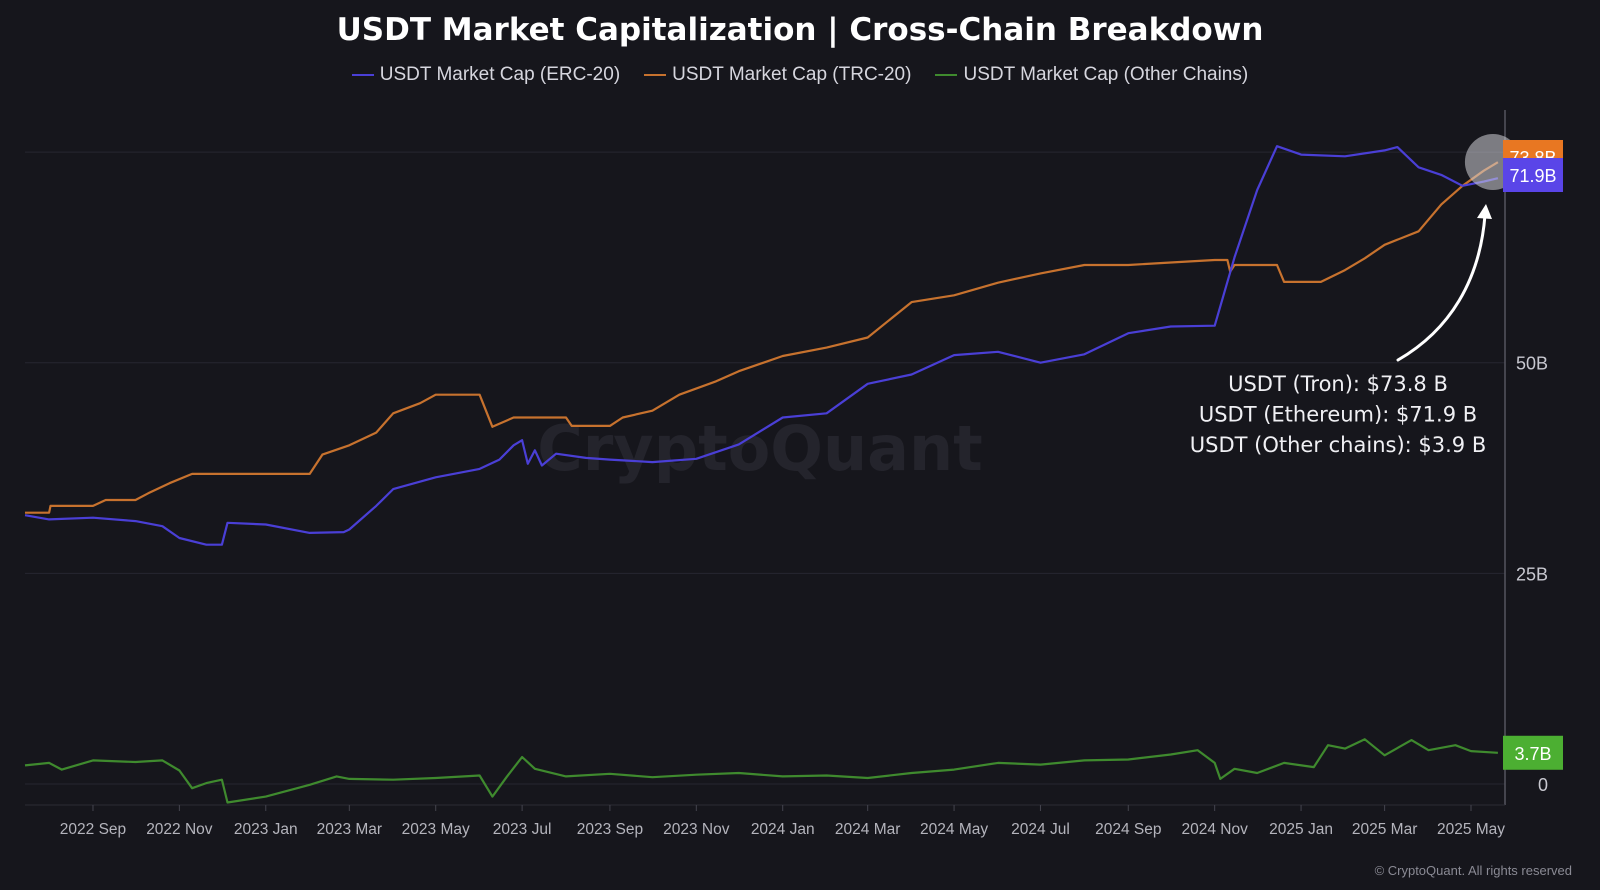  I want to click on last-value-label-erc20: 71.9B, so click(1532, 176).